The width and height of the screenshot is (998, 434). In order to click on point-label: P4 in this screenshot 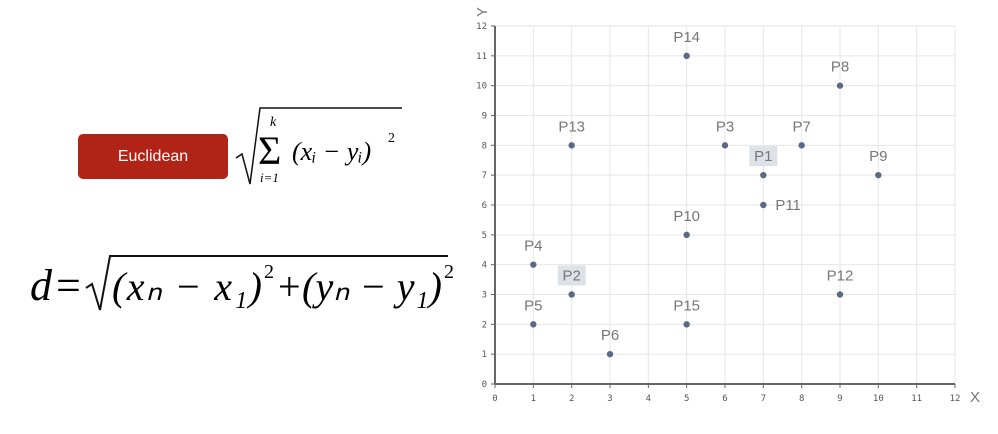, I will do `click(533, 246)`.